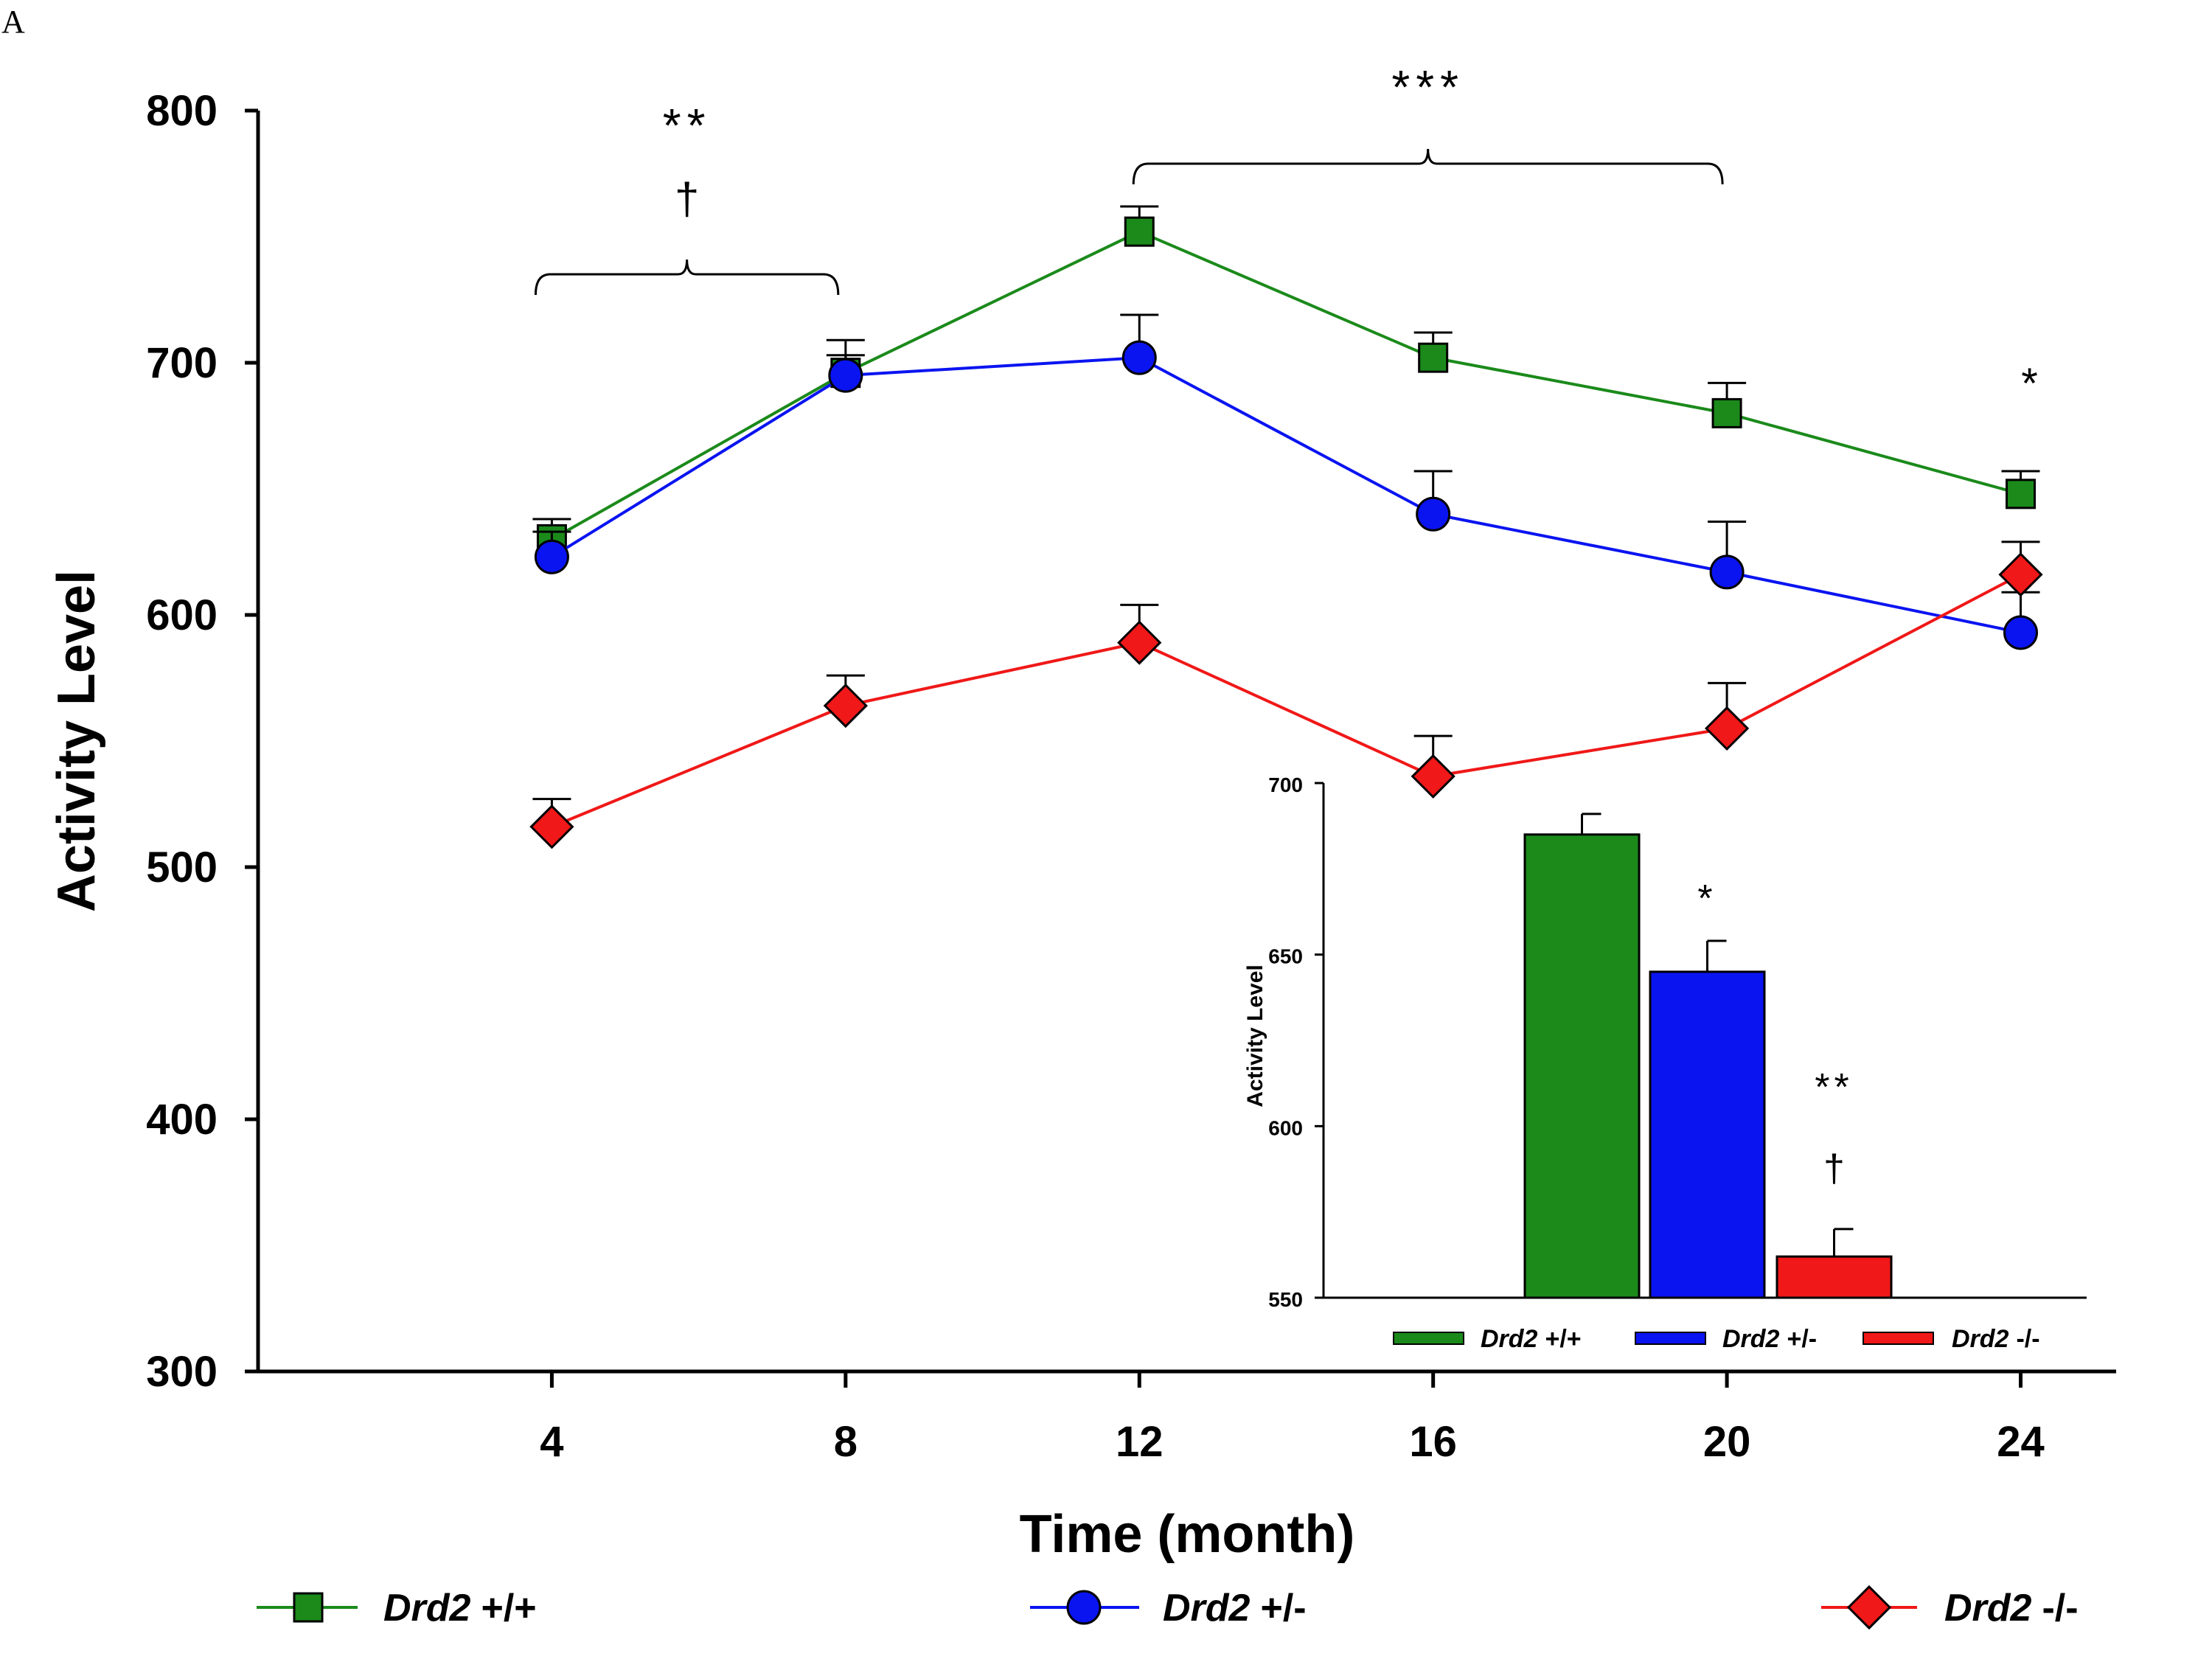  Describe the element at coordinates (1670, 1338) in the screenshot. I see `inset-legend-swatch-het` at that location.